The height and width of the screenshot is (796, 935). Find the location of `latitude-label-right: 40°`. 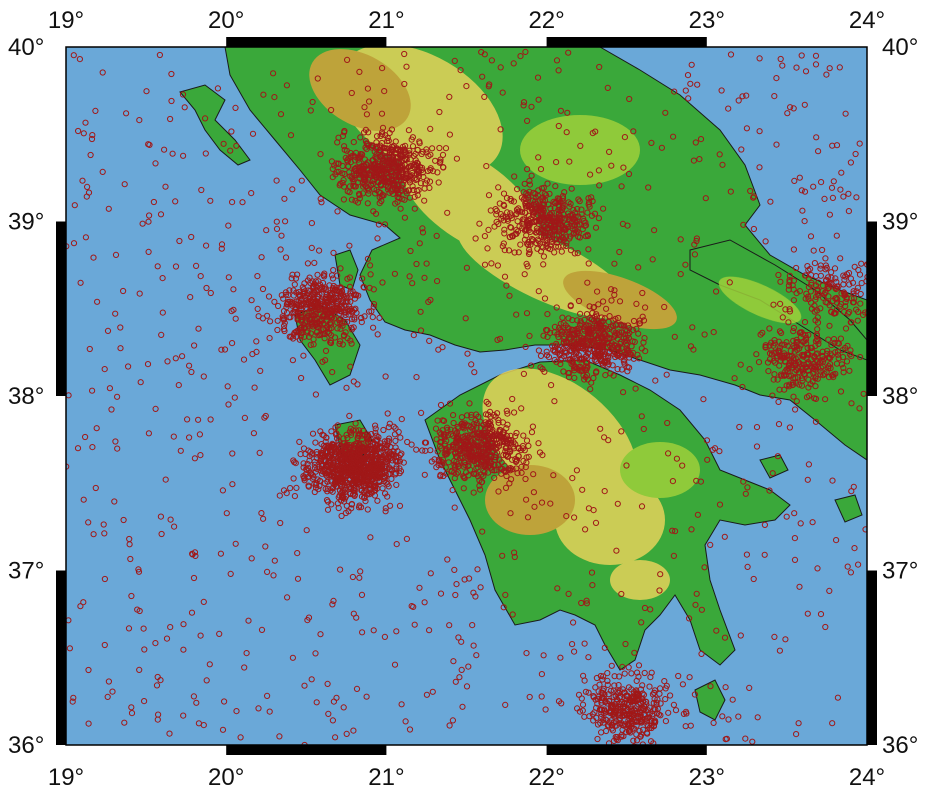

latitude-label-right: 40° is located at coordinates (900, 47).